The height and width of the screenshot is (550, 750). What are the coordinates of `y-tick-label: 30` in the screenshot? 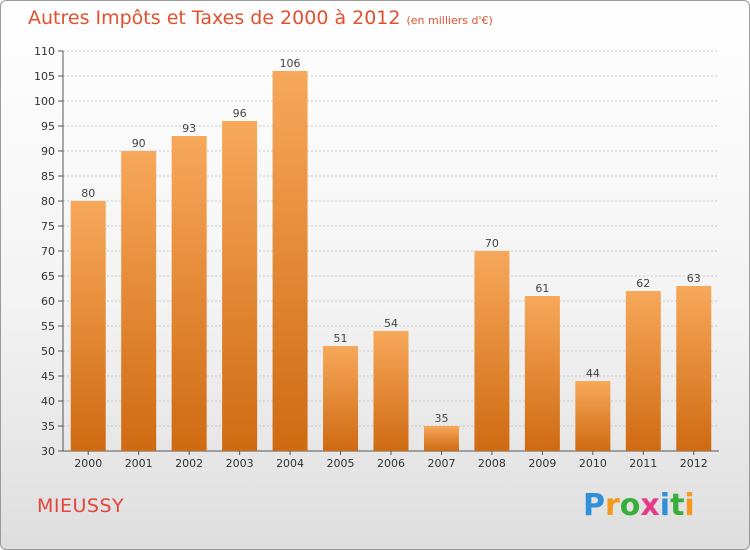 It's located at (48, 451).